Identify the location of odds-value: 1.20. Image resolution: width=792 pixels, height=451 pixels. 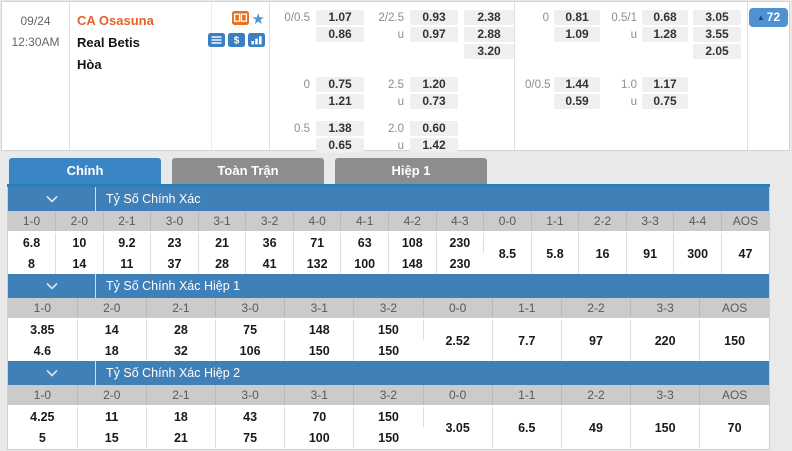
(434, 84).